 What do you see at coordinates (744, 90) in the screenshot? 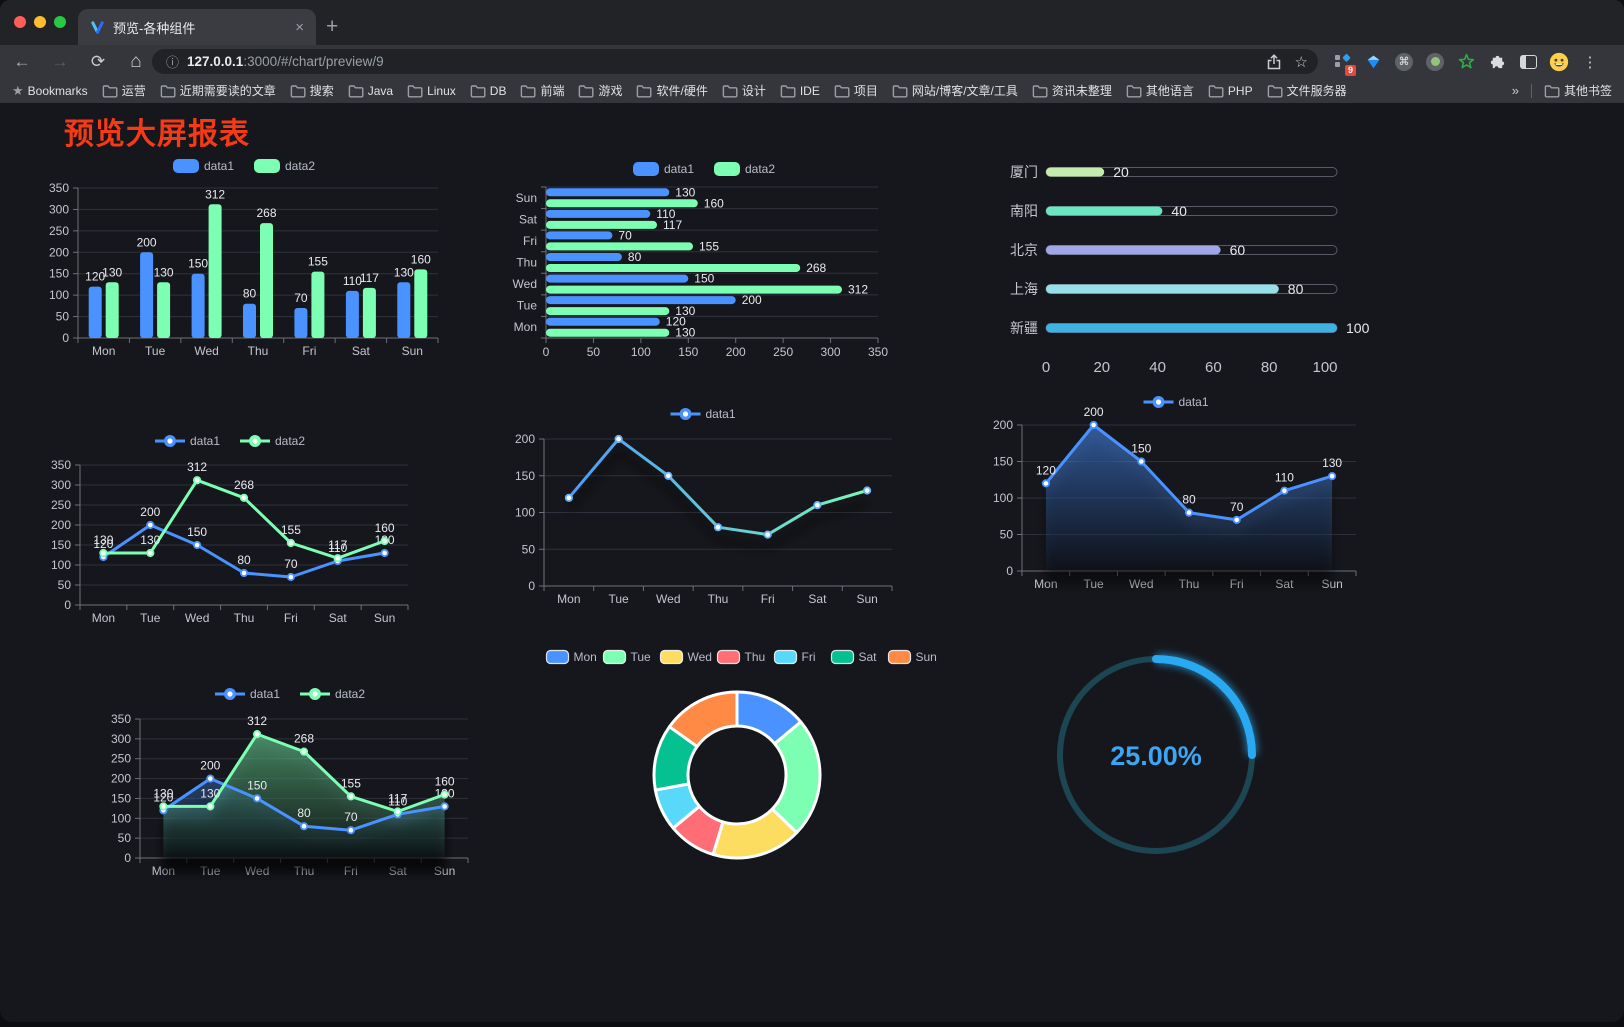
I see `bookmark-folder: 设计` at bounding box center [744, 90].